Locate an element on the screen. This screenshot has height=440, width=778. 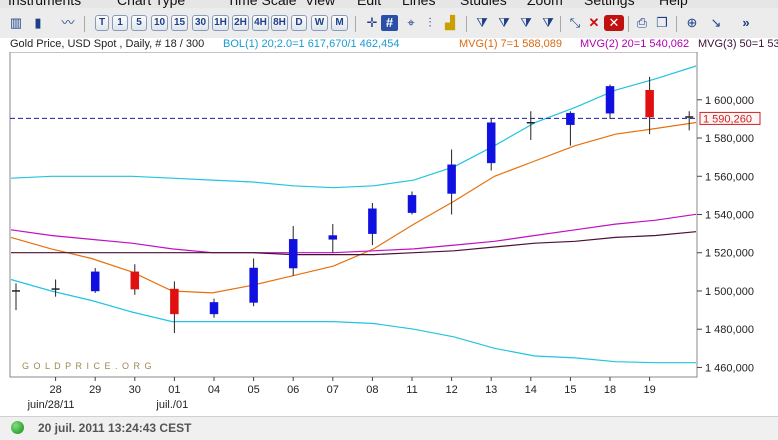
delete-icon: ✕ is located at coordinates (594, 22).